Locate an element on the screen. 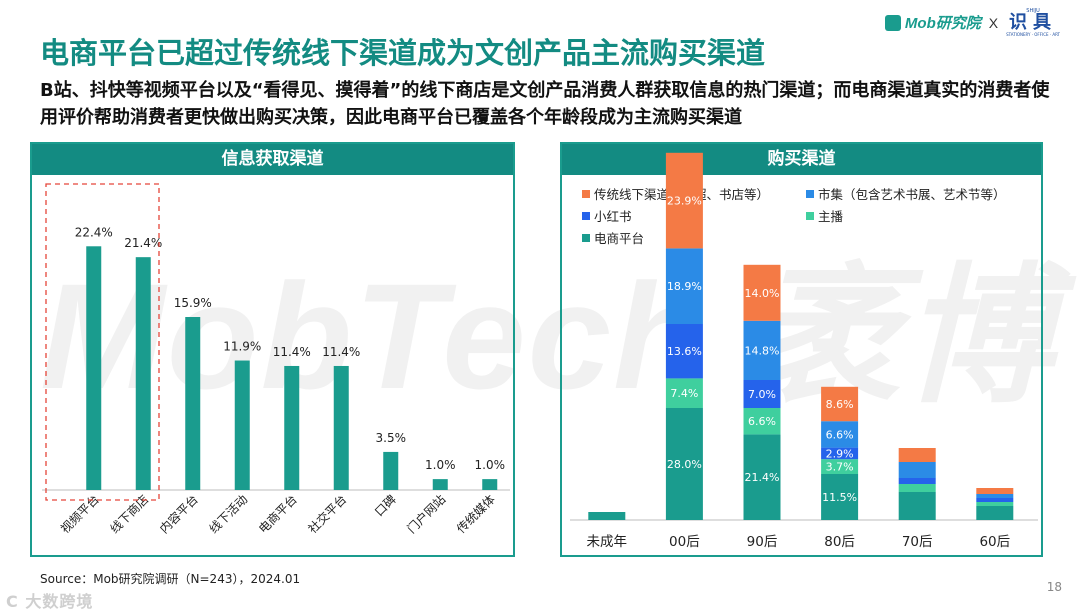  segment-90后-1 is located at coordinates (762, 421).